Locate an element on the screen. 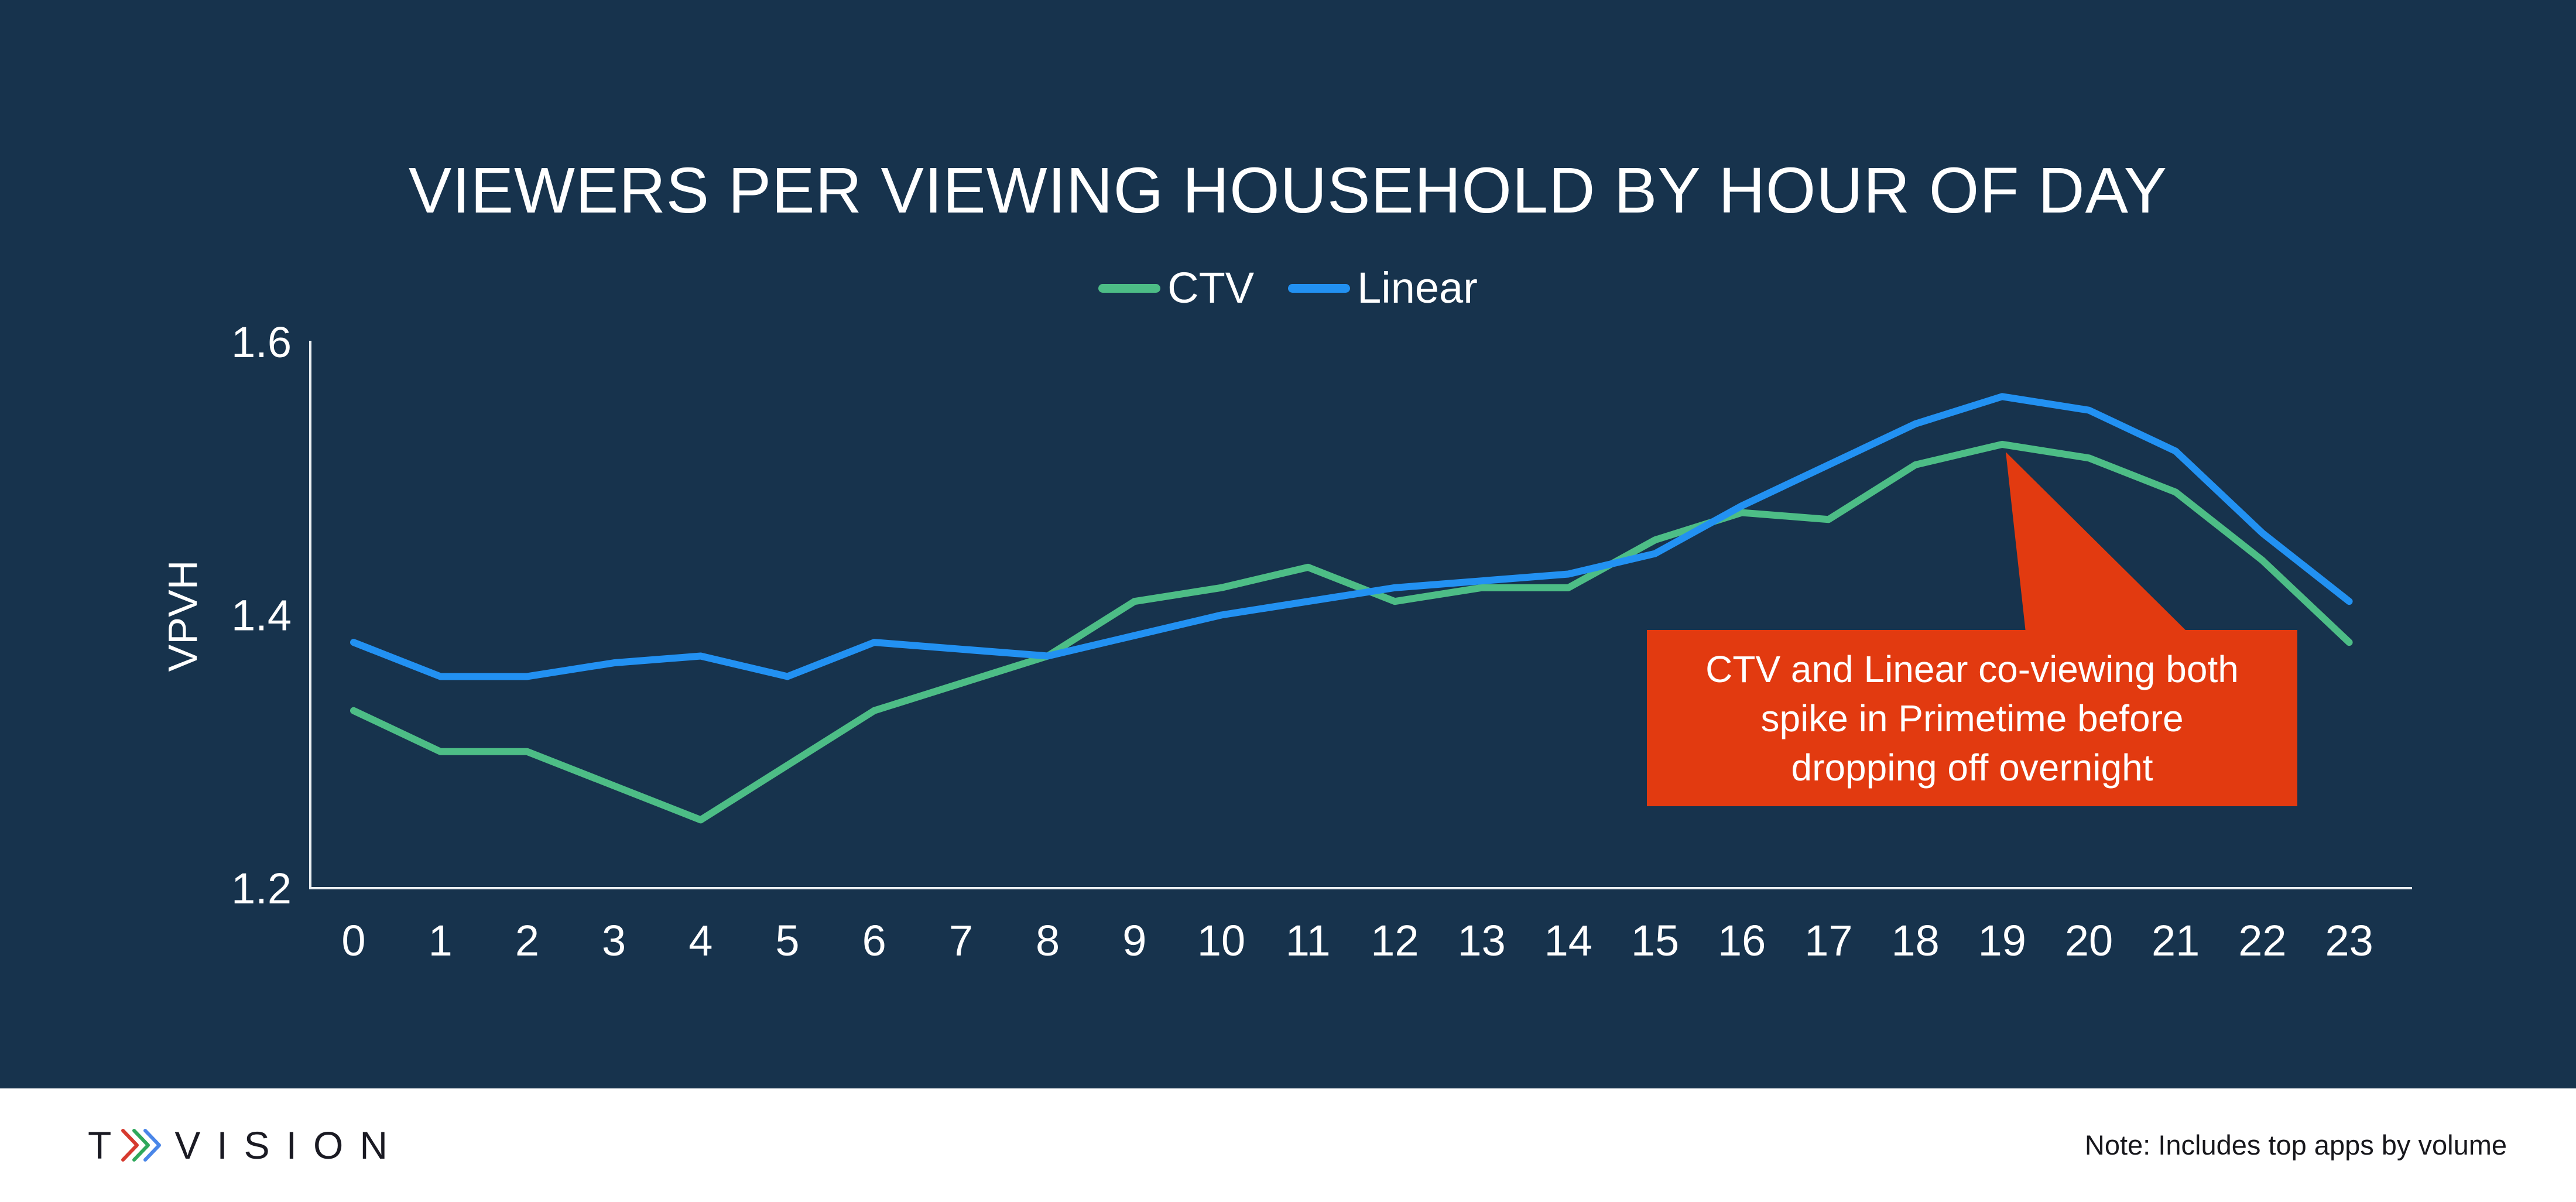 Image resolution: width=2576 pixels, height=1202 pixels. x-tick-label: 8 is located at coordinates (1048, 940).